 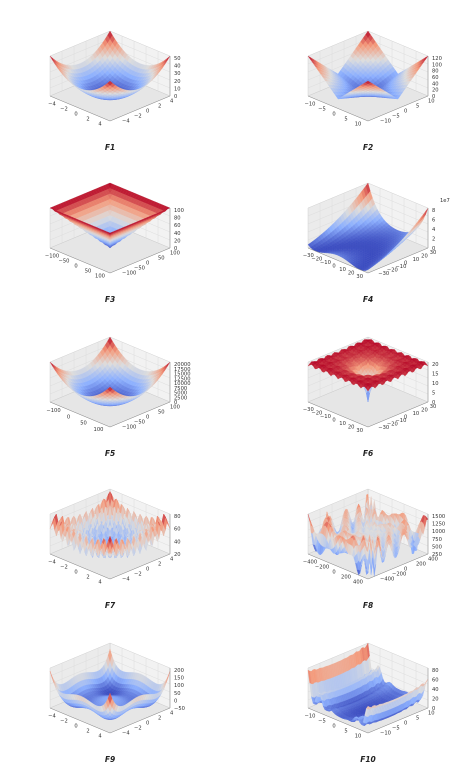 What do you see at coordinates (368, 147) in the screenshot?
I see `panel-title: F2` at bounding box center [368, 147].